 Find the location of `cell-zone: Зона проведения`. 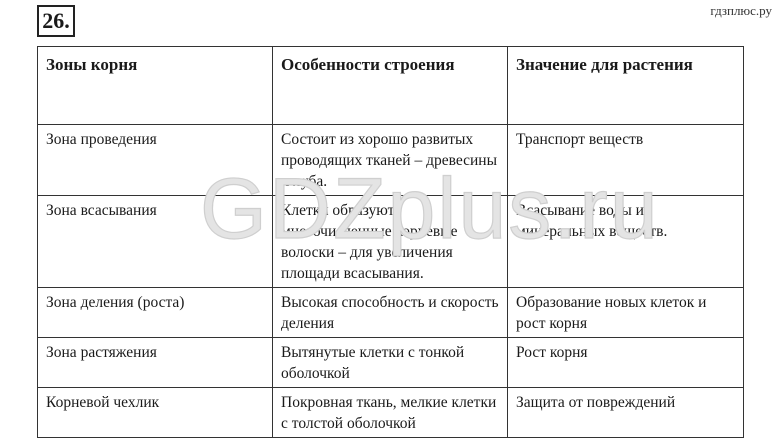

cell-zone: Зона проведения is located at coordinates (155, 160).